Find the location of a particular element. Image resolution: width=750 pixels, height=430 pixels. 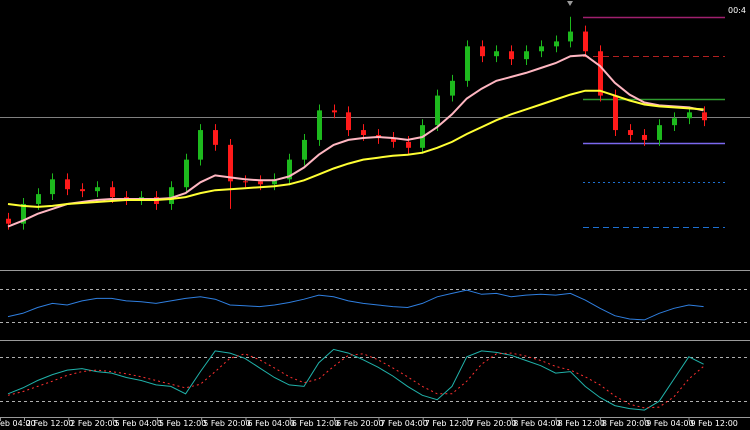

x-tick-label: 7 Feb 20:00 is located at coordinates (492, 423).